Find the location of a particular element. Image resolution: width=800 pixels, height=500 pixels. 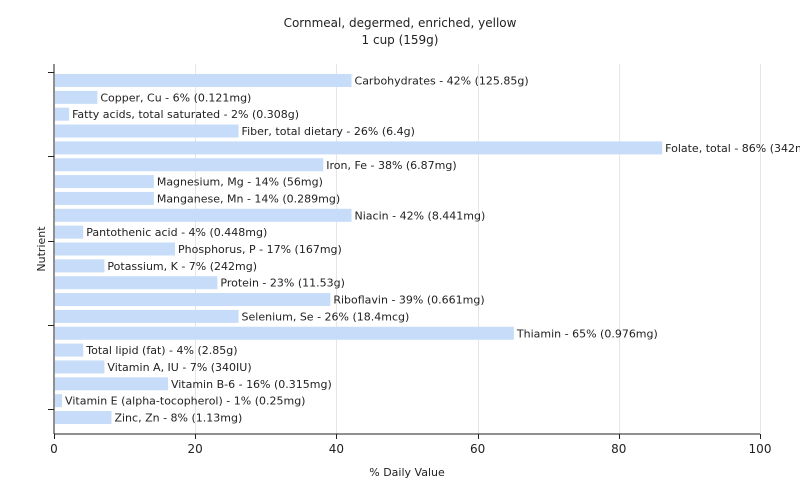

bar-label: Copper, Cu - 6% (0.121mg) is located at coordinates (175, 97).